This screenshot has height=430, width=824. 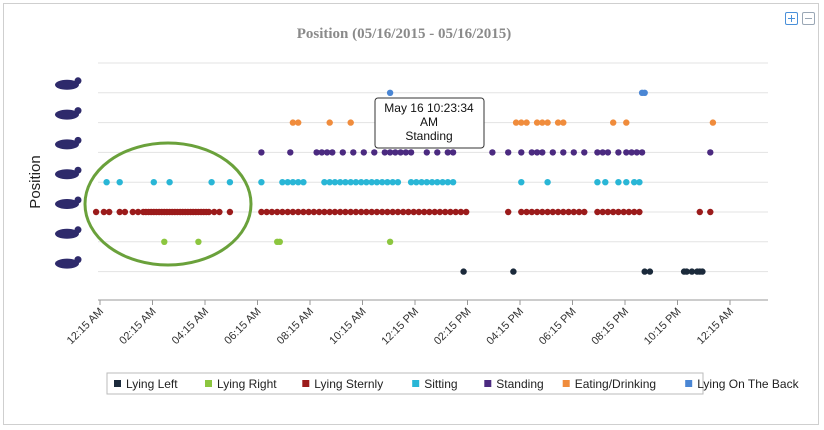 I want to click on legend-item: Lying Right, so click(x=241, y=384).